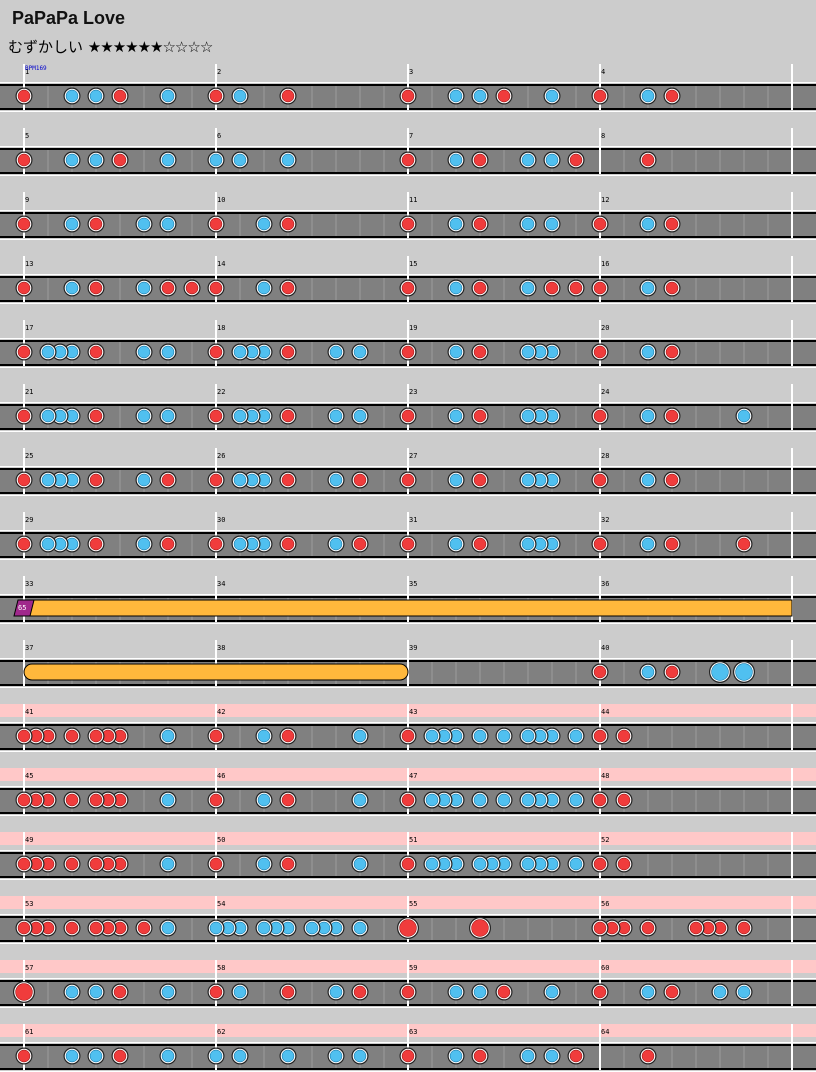 The width and height of the screenshot is (816, 1072). I want to click on measure-number: 60, so click(605, 968).